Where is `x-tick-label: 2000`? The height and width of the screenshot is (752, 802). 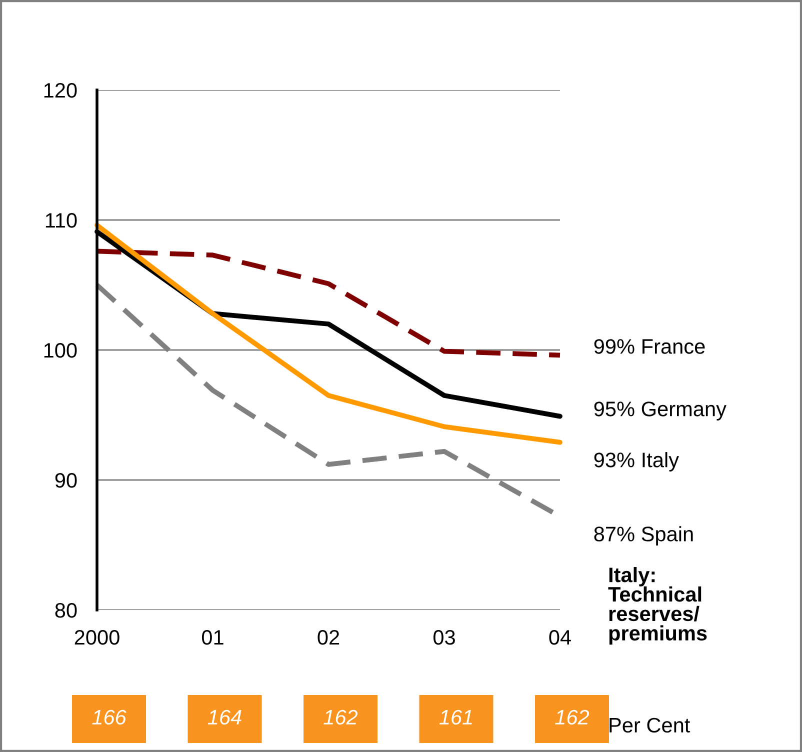 x-tick-label: 2000 is located at coordinates (97, 637).